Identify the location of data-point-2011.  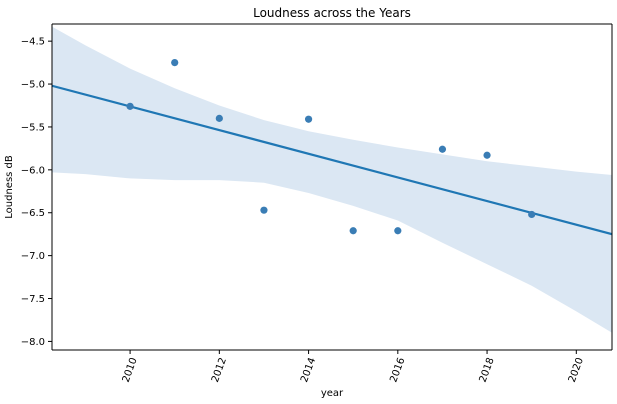
(175, 63).